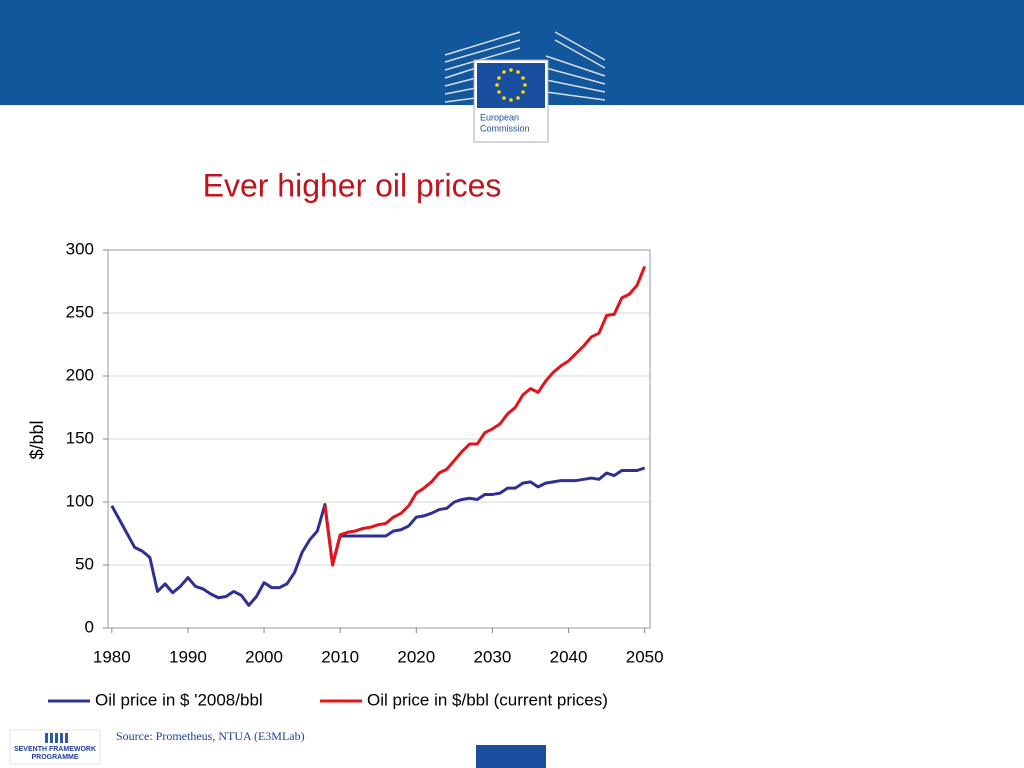  Describe the element at coordinates (487, 699) in the screenshot. I see `legend-label: Oil price in $/bbl (current prices)` at that location.